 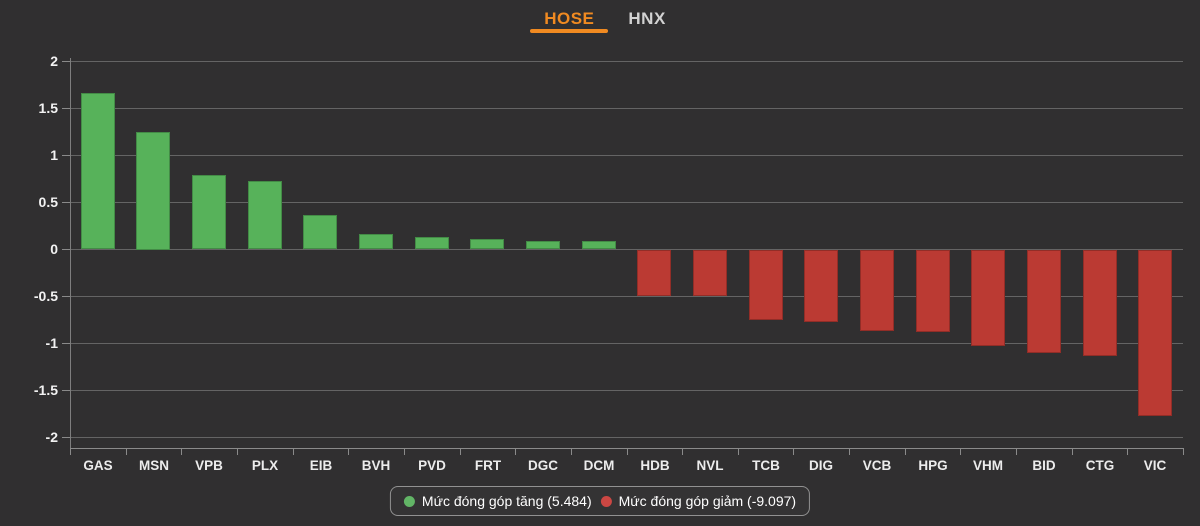 I want to click on negative-dot-icon, so click(x=606, y=501).